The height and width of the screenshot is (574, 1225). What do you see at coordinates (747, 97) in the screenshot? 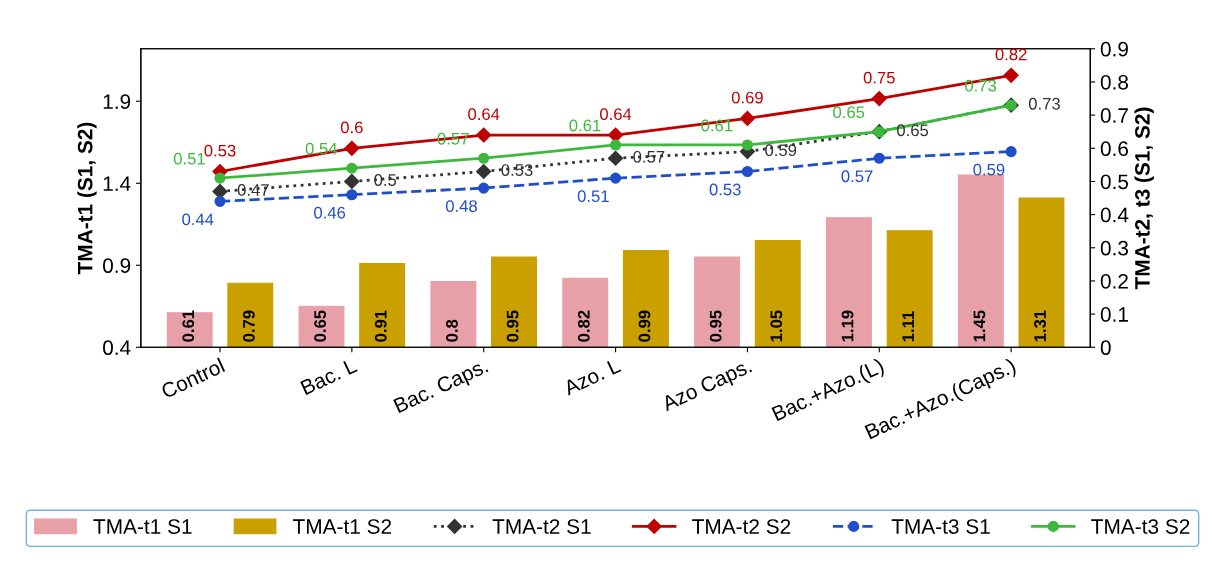
I see `data-label: 0.69` at bounding box center [747, 97].